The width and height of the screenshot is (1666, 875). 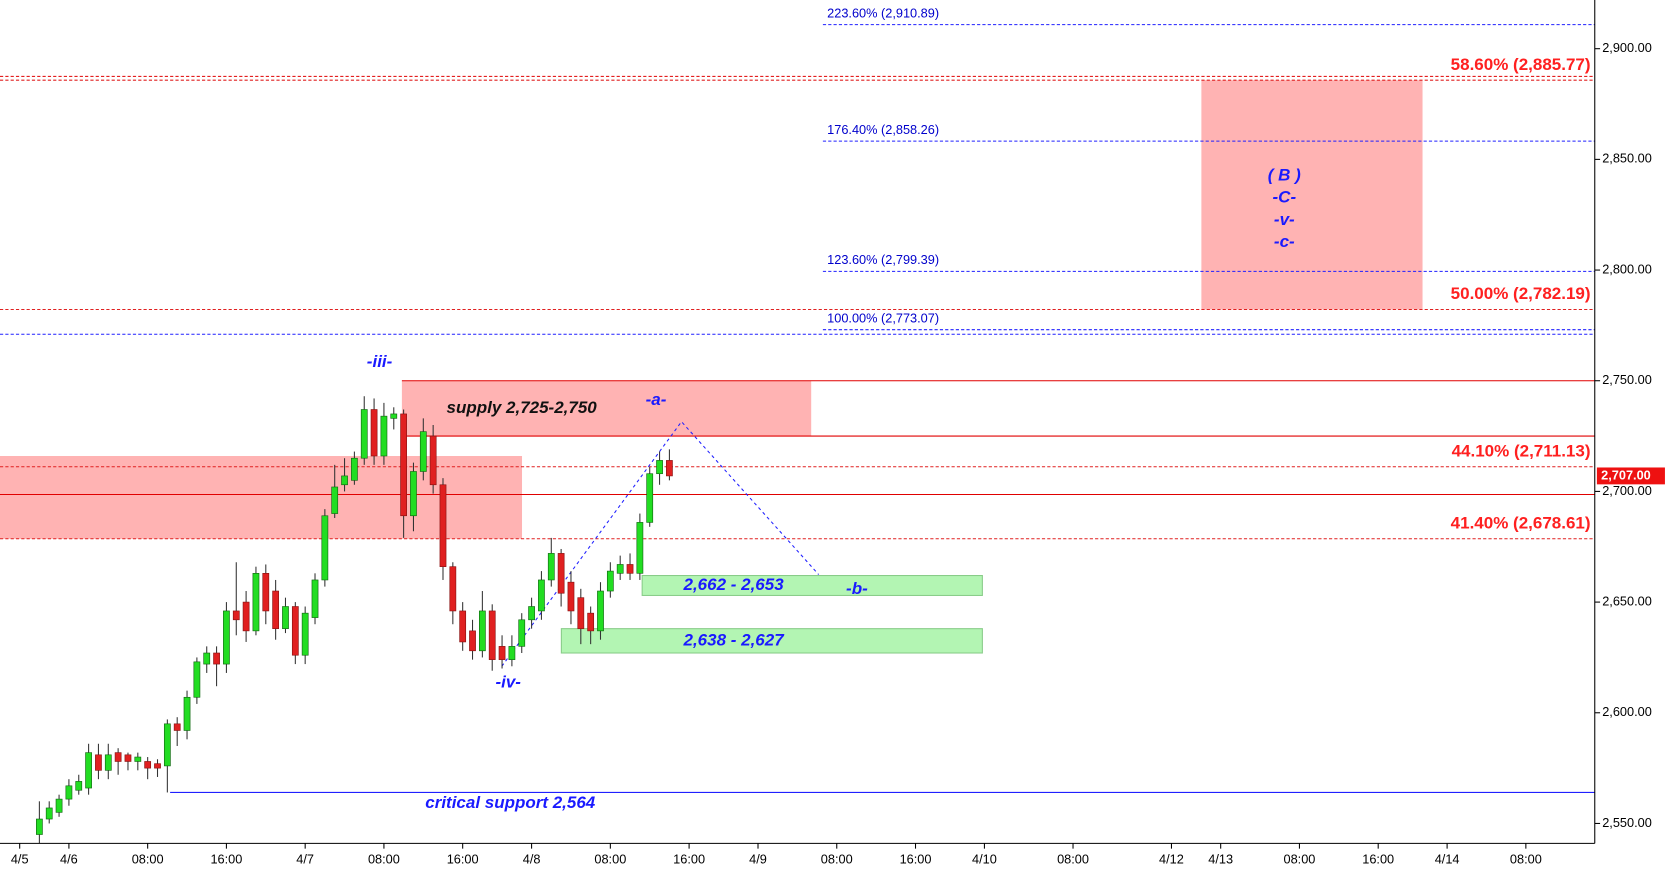 I want to click on x-tick-label: 4/10, so click(x=984, y=860).